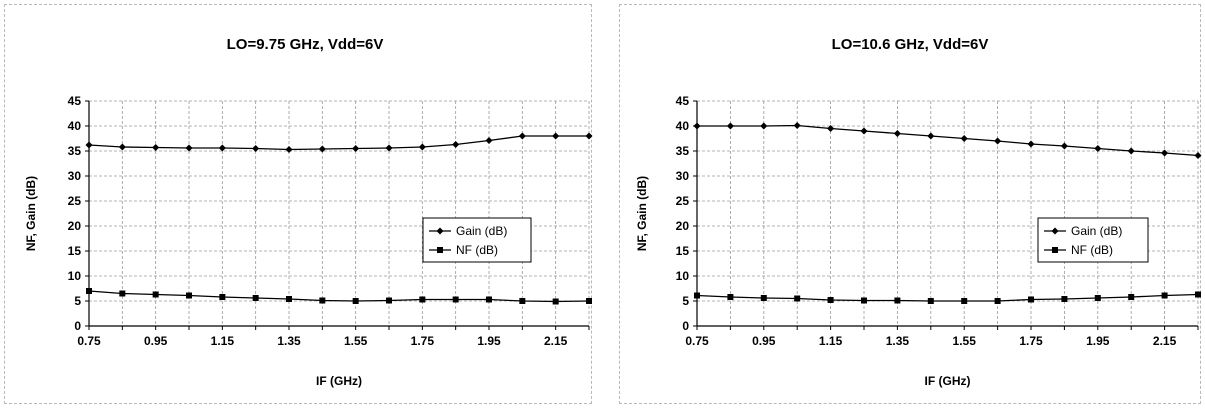 The height and width of the screenshot is (408, 1205). Describe the element at coordinates (910, 44) in the screenshot. I see `chart-title: LO=10.6 GHz, Vdd=6V` at that location.